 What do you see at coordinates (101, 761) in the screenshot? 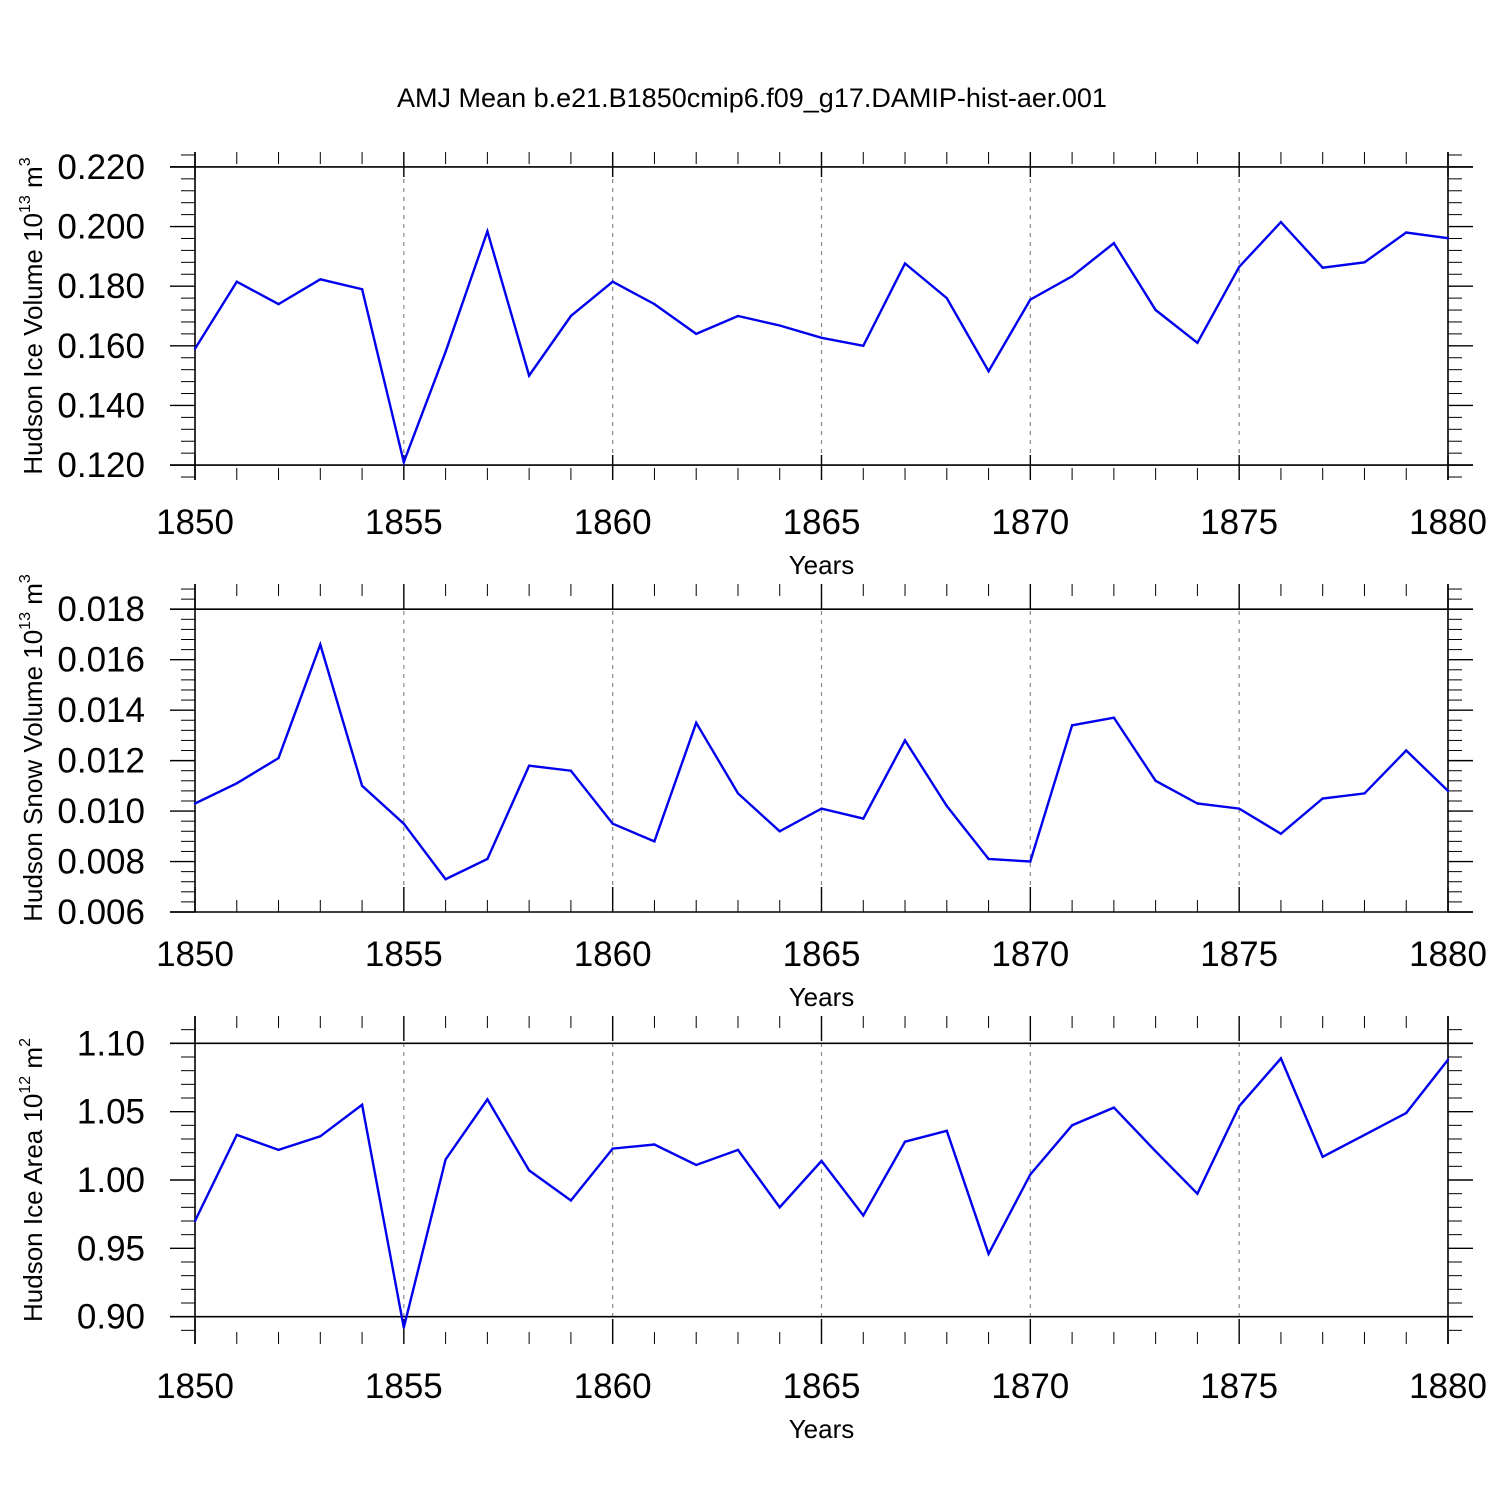
I see `y-tick-label: 0.012` at bounding box center [101, 761].